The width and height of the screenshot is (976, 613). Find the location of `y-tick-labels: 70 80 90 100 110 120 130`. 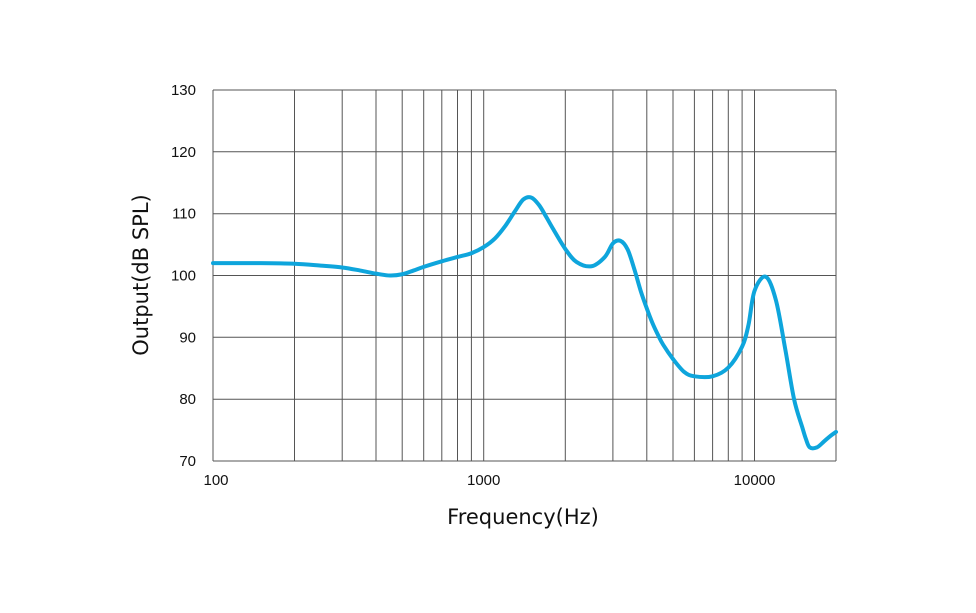

y-tick-labels: 70 80 90 100 110 120 130 is located at coordinates (183, 276).